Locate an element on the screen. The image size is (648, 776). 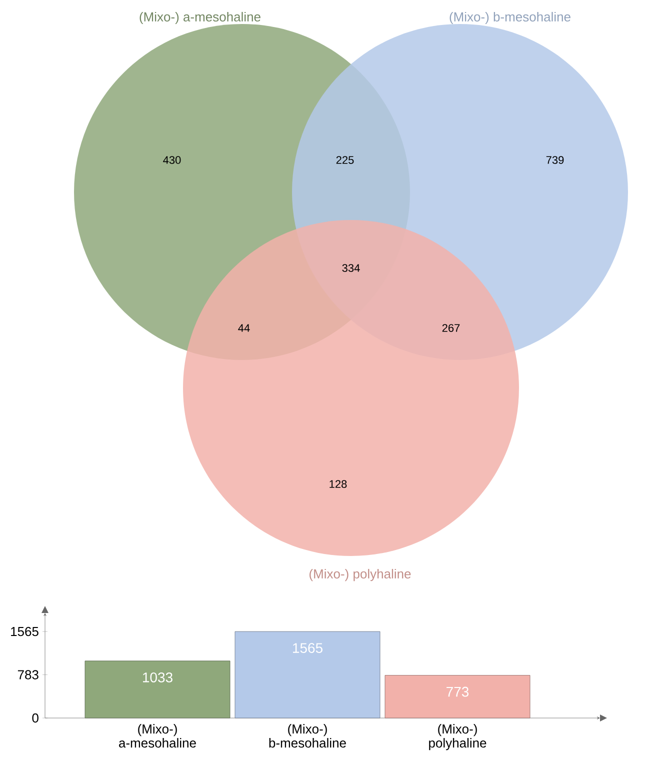
data-label: 1565 is located at coordinates (307, 648).